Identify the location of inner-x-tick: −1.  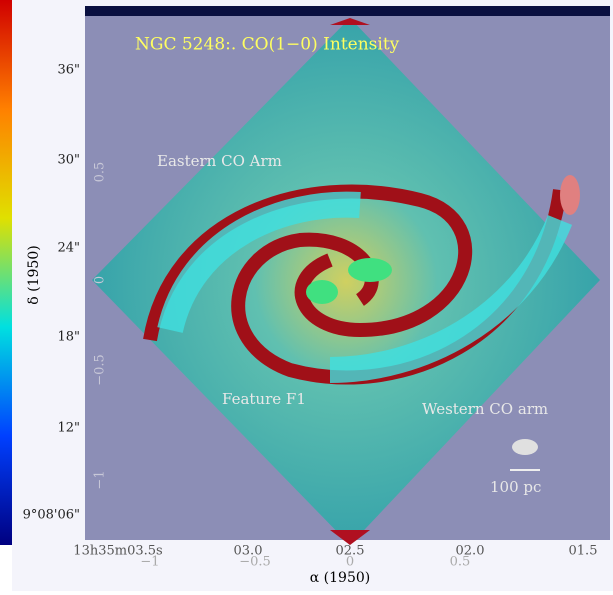
(149, 562).